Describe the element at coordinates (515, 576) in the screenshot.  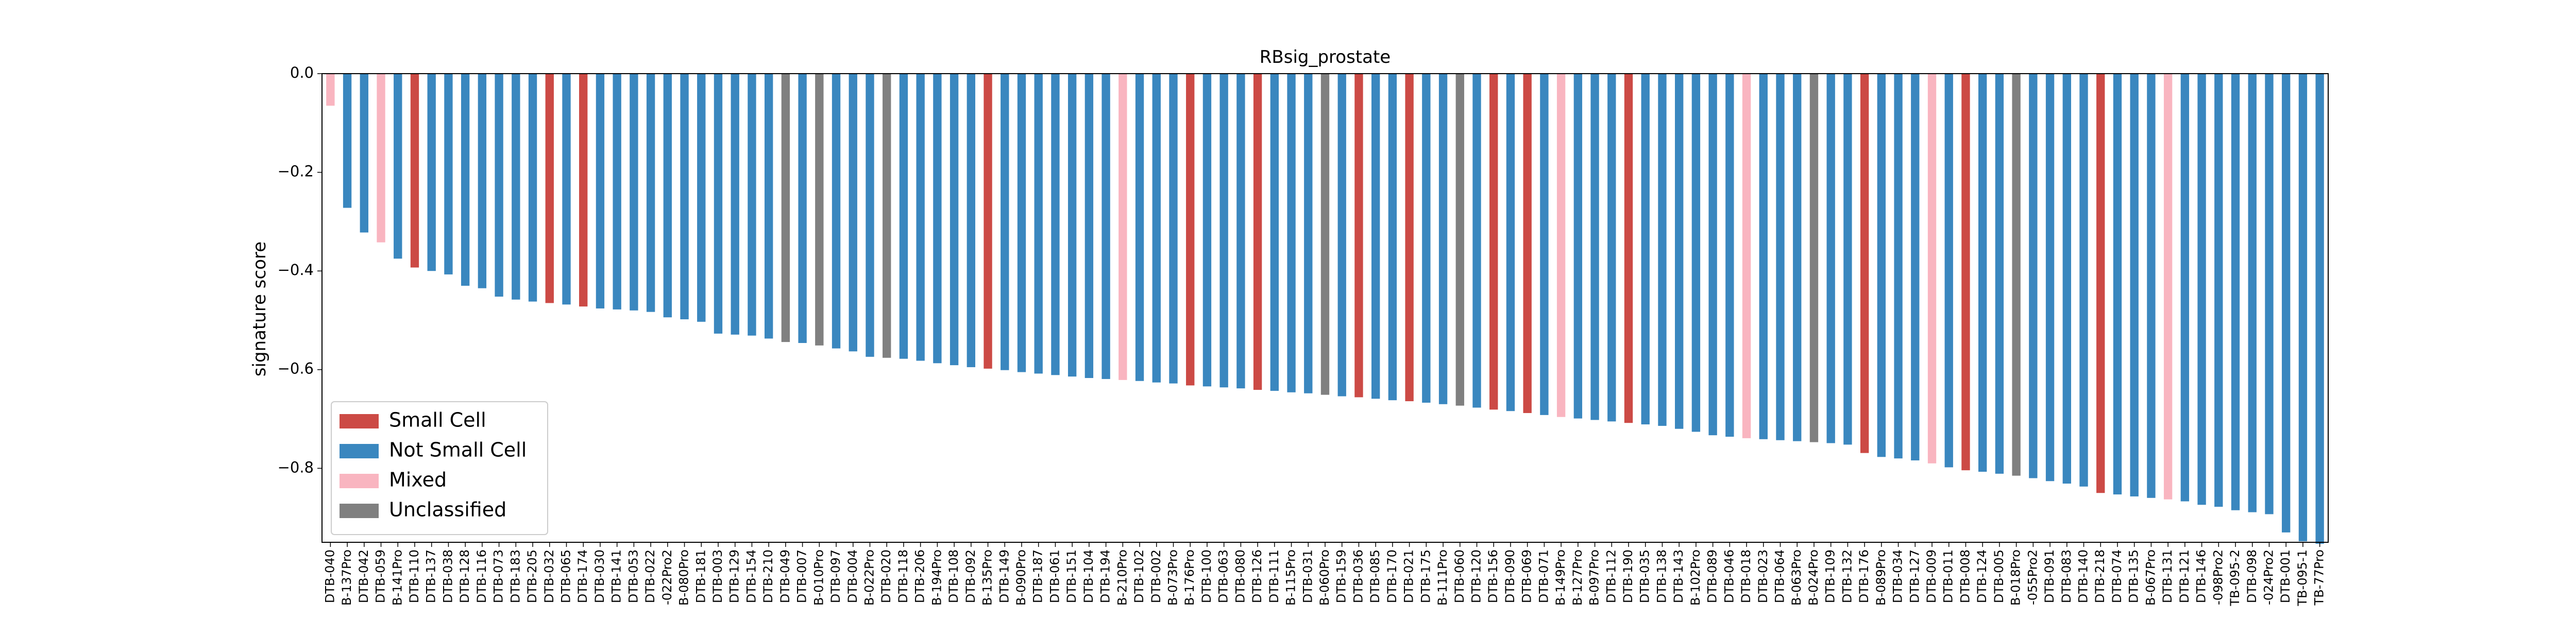
I see `x-tick-label: DTB-183` at that location.